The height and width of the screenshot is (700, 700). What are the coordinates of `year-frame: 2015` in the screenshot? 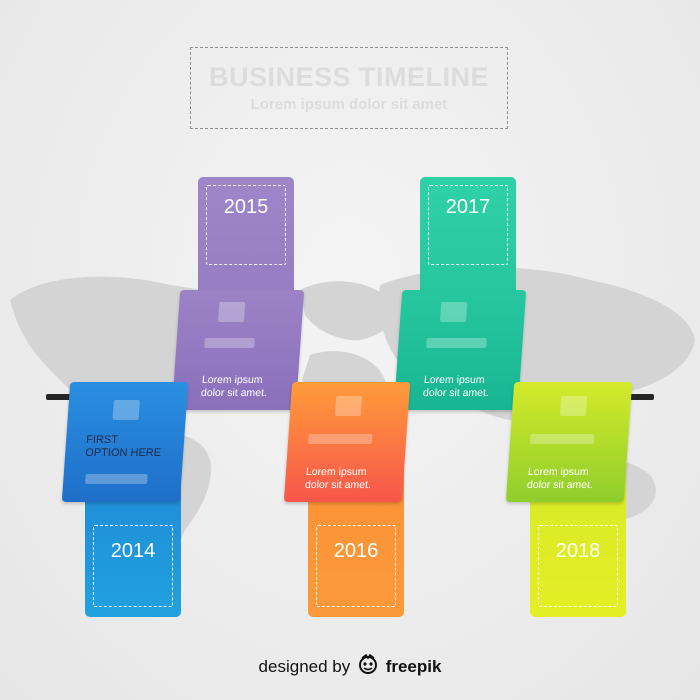 It's located at (246, 225).